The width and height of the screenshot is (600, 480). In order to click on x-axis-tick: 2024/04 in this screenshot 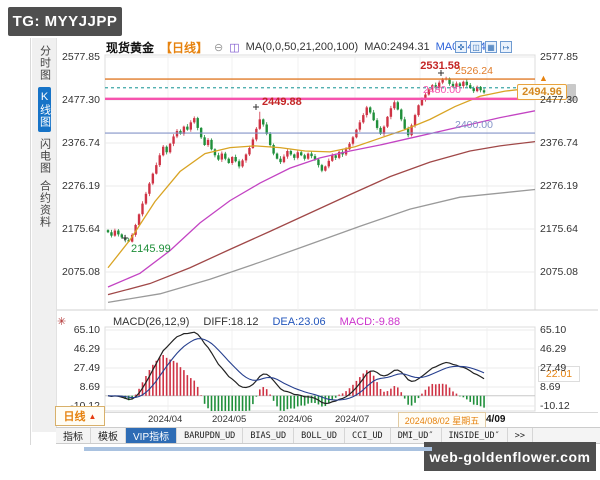, I will do `click(165, 419)`.